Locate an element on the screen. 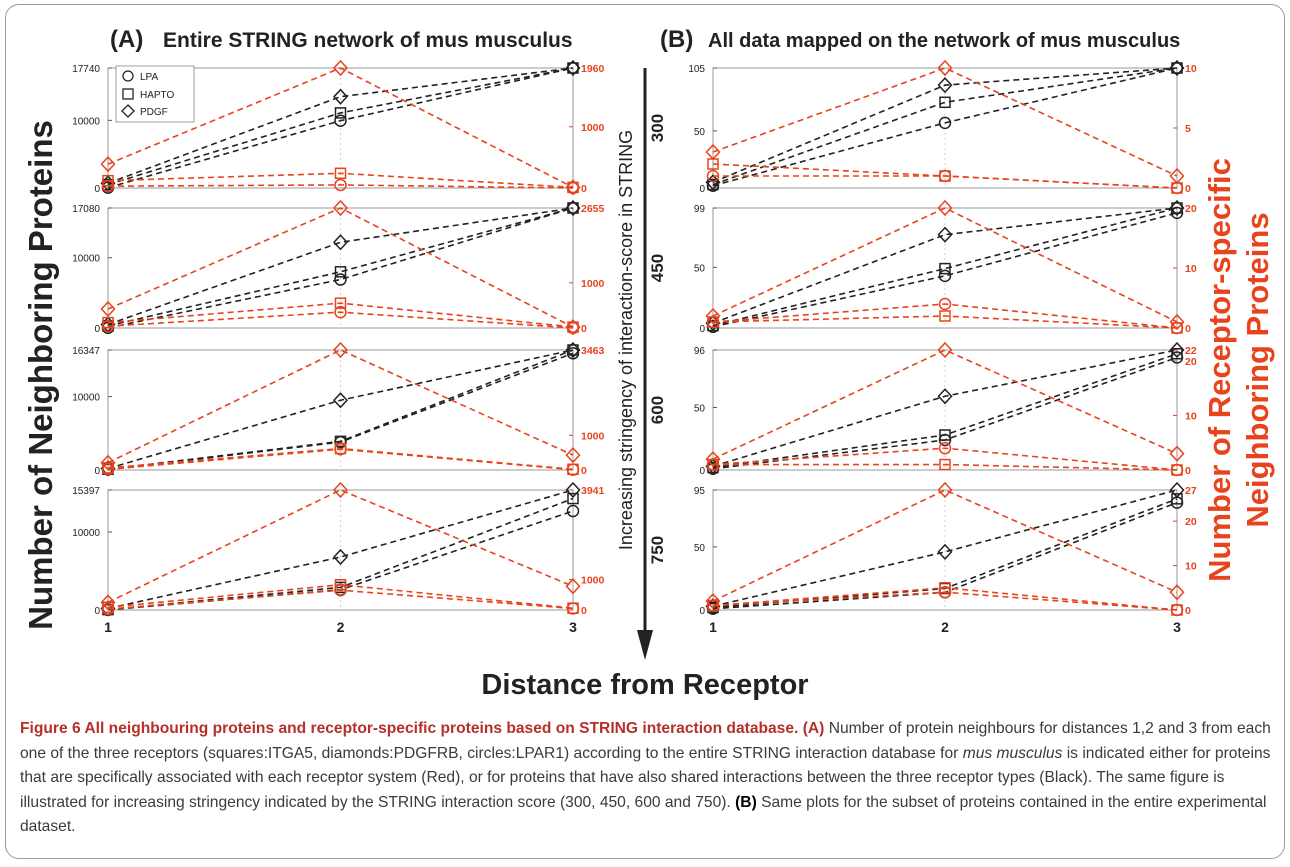  legend-box is located at coordinates (155, 94).